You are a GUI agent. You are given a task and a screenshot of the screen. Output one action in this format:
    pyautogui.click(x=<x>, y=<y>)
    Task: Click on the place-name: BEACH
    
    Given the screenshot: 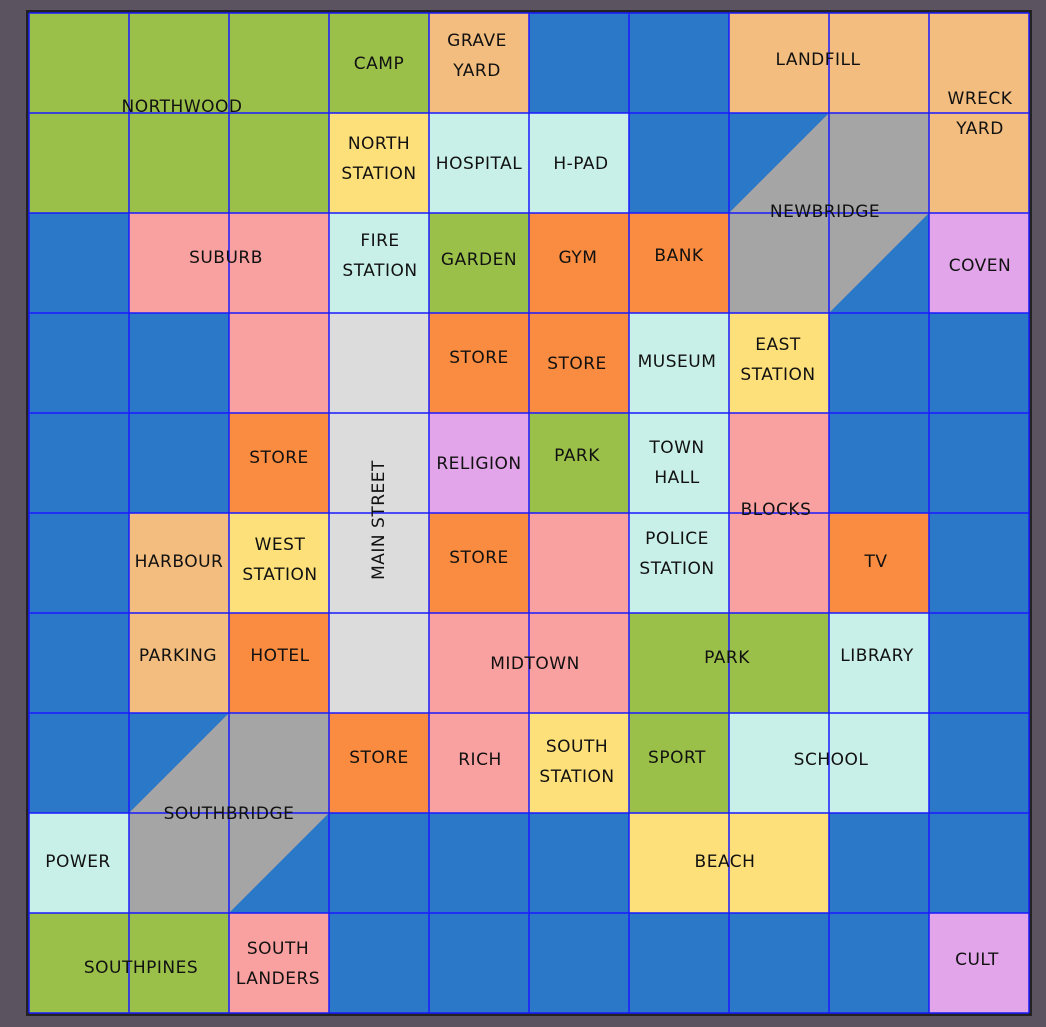 What is the action you would take?
    pyautogui.click(x=725, y=862)
    